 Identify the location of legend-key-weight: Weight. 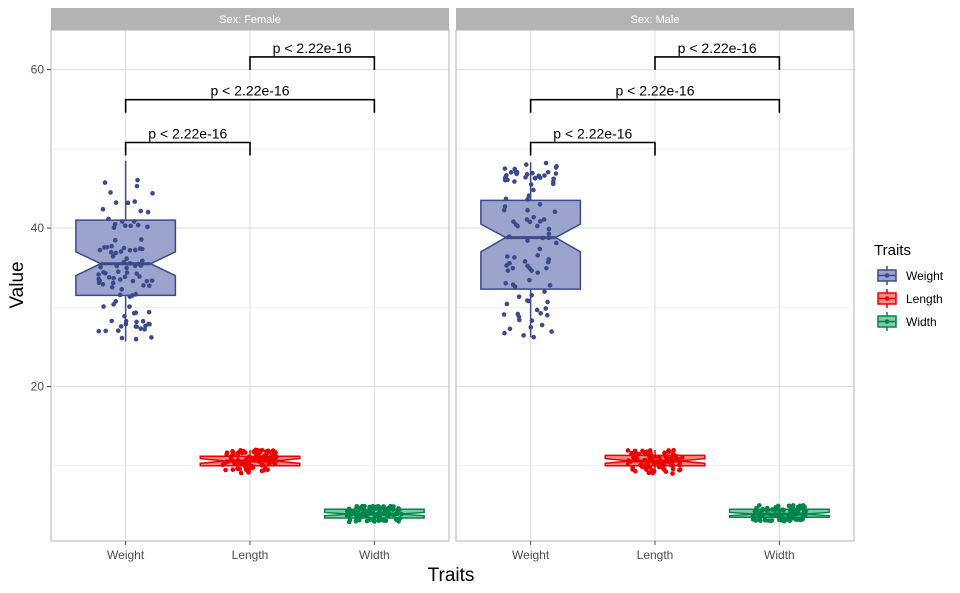
(910, 275).